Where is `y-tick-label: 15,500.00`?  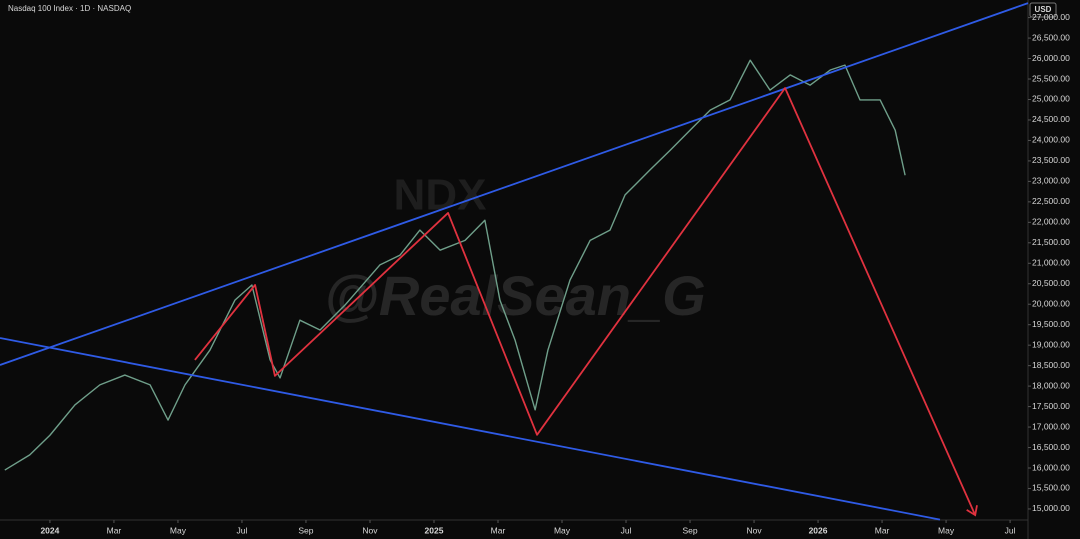 y-tick-label: 15,500.00 is located at coordinates (1051, 488).